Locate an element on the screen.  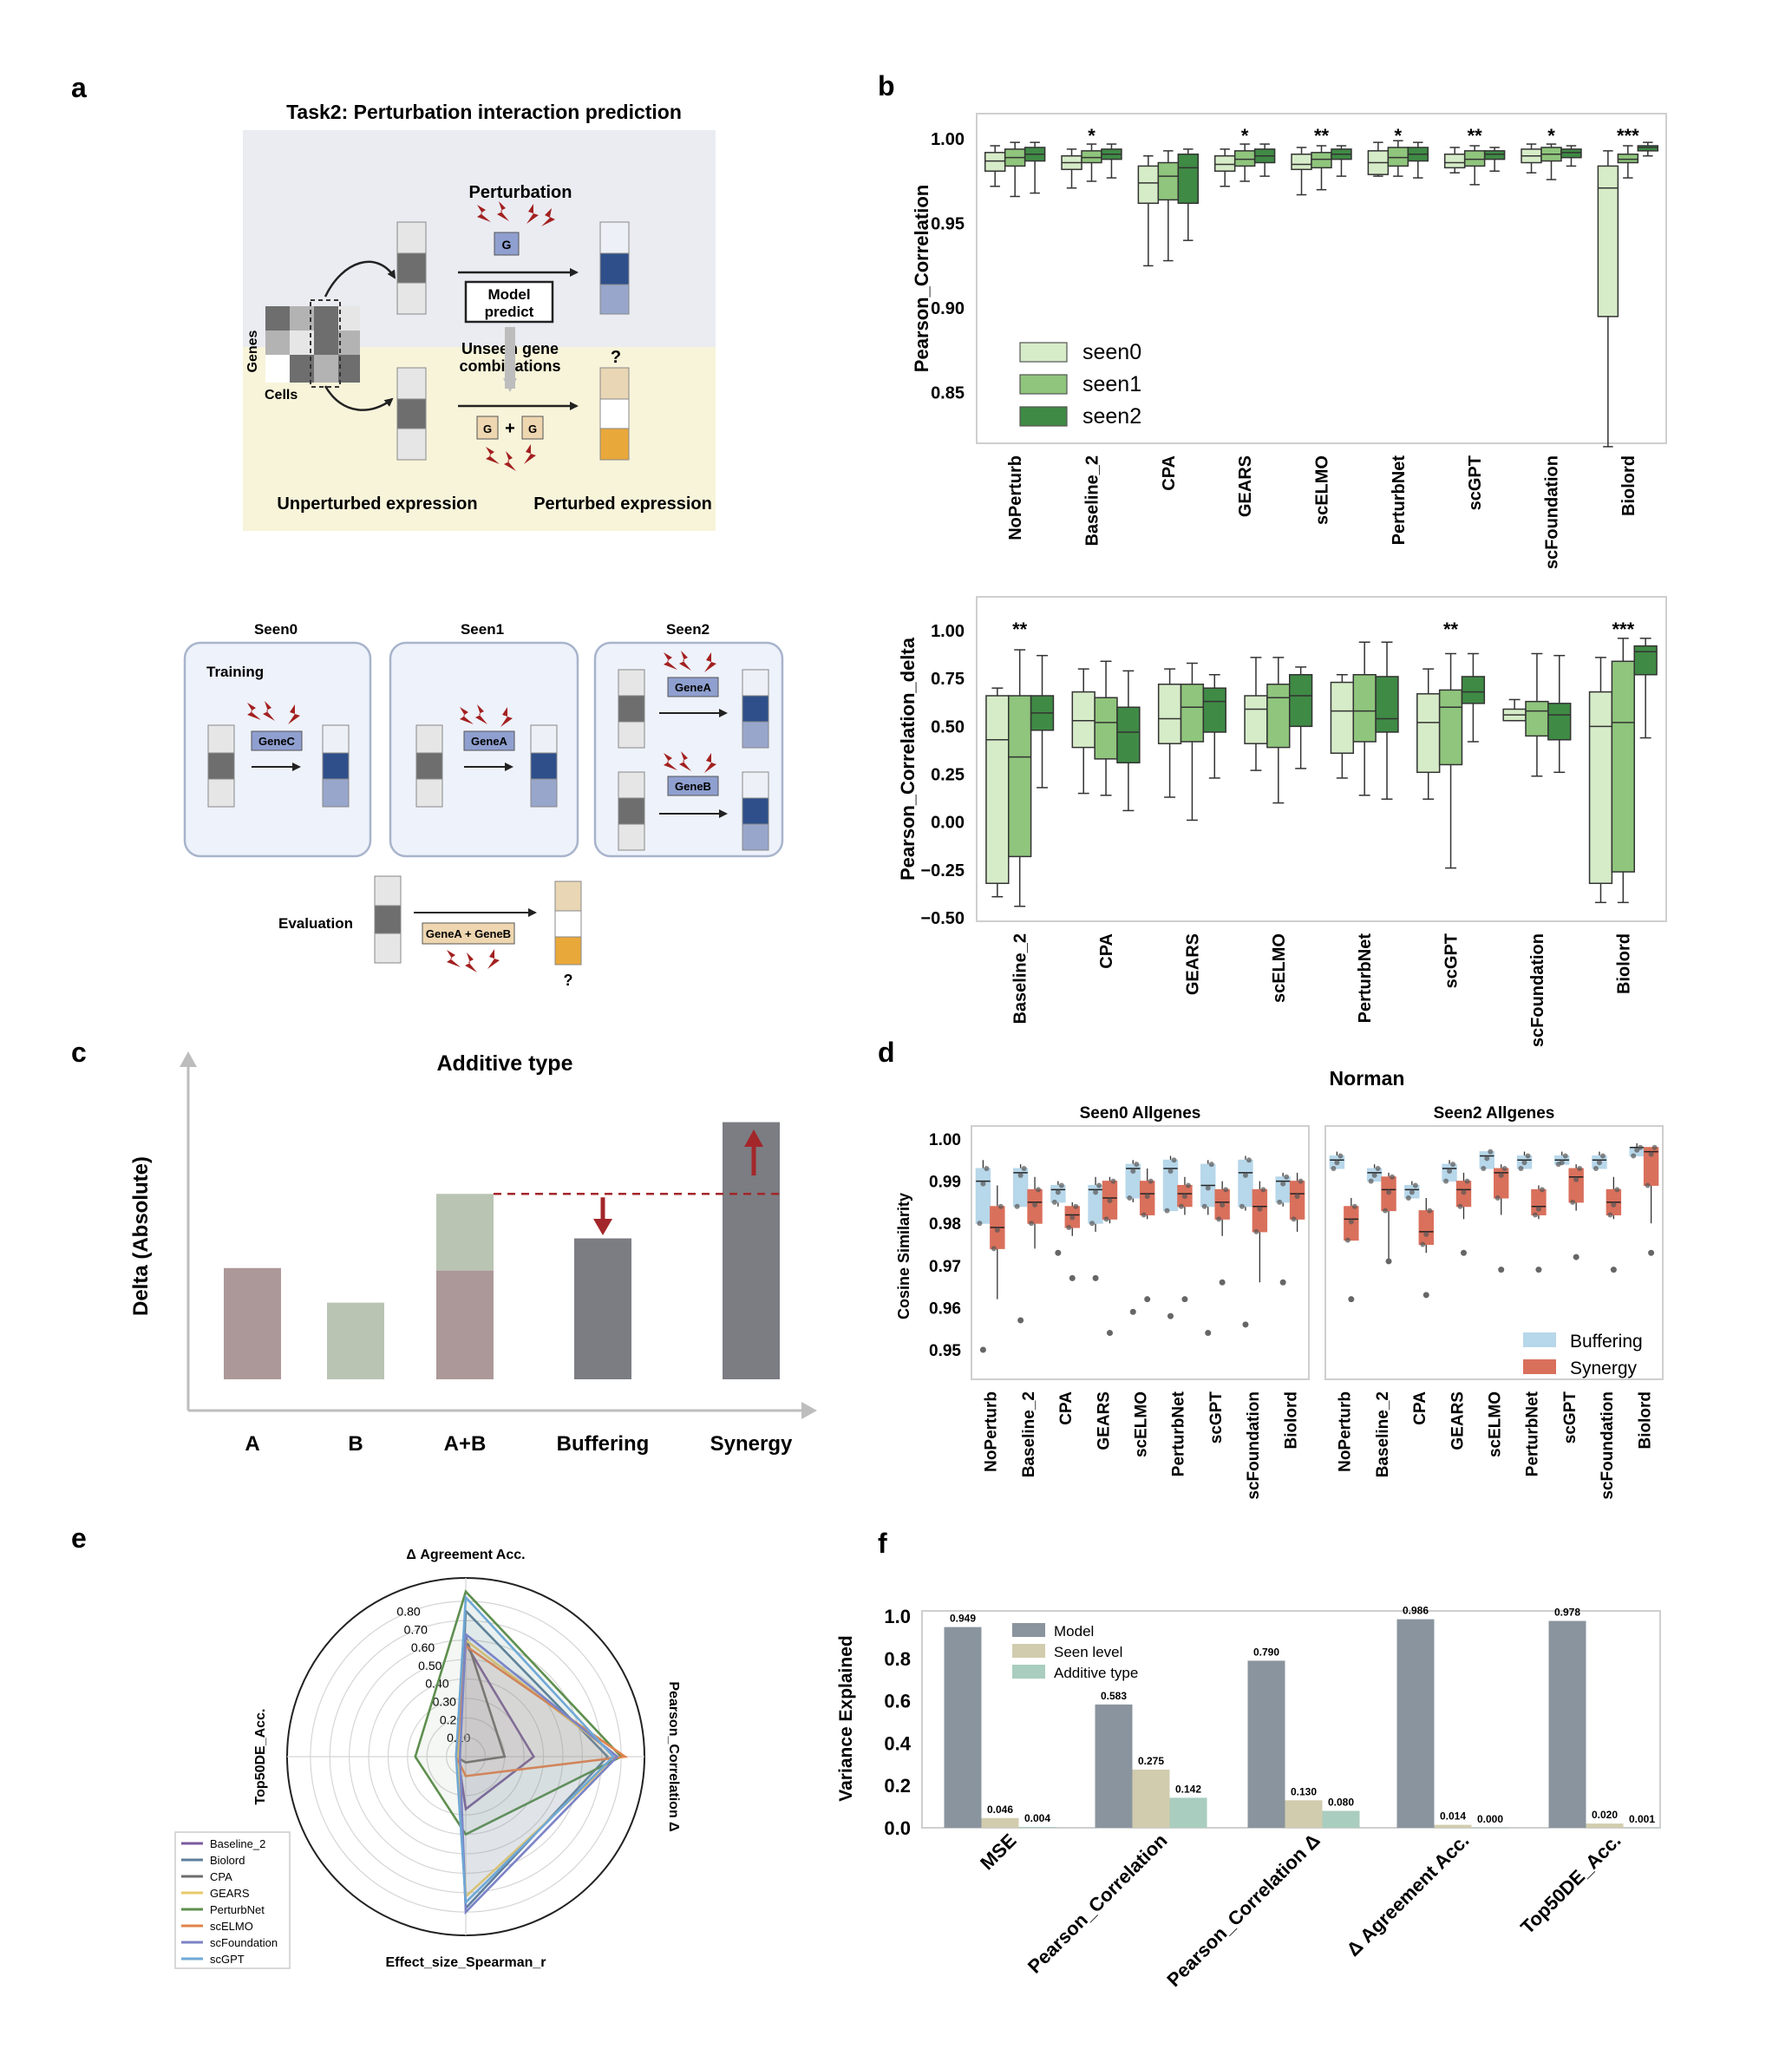
radar-axis-label: Pearson_Correlation Δ is located at coordinates (673, 1756).